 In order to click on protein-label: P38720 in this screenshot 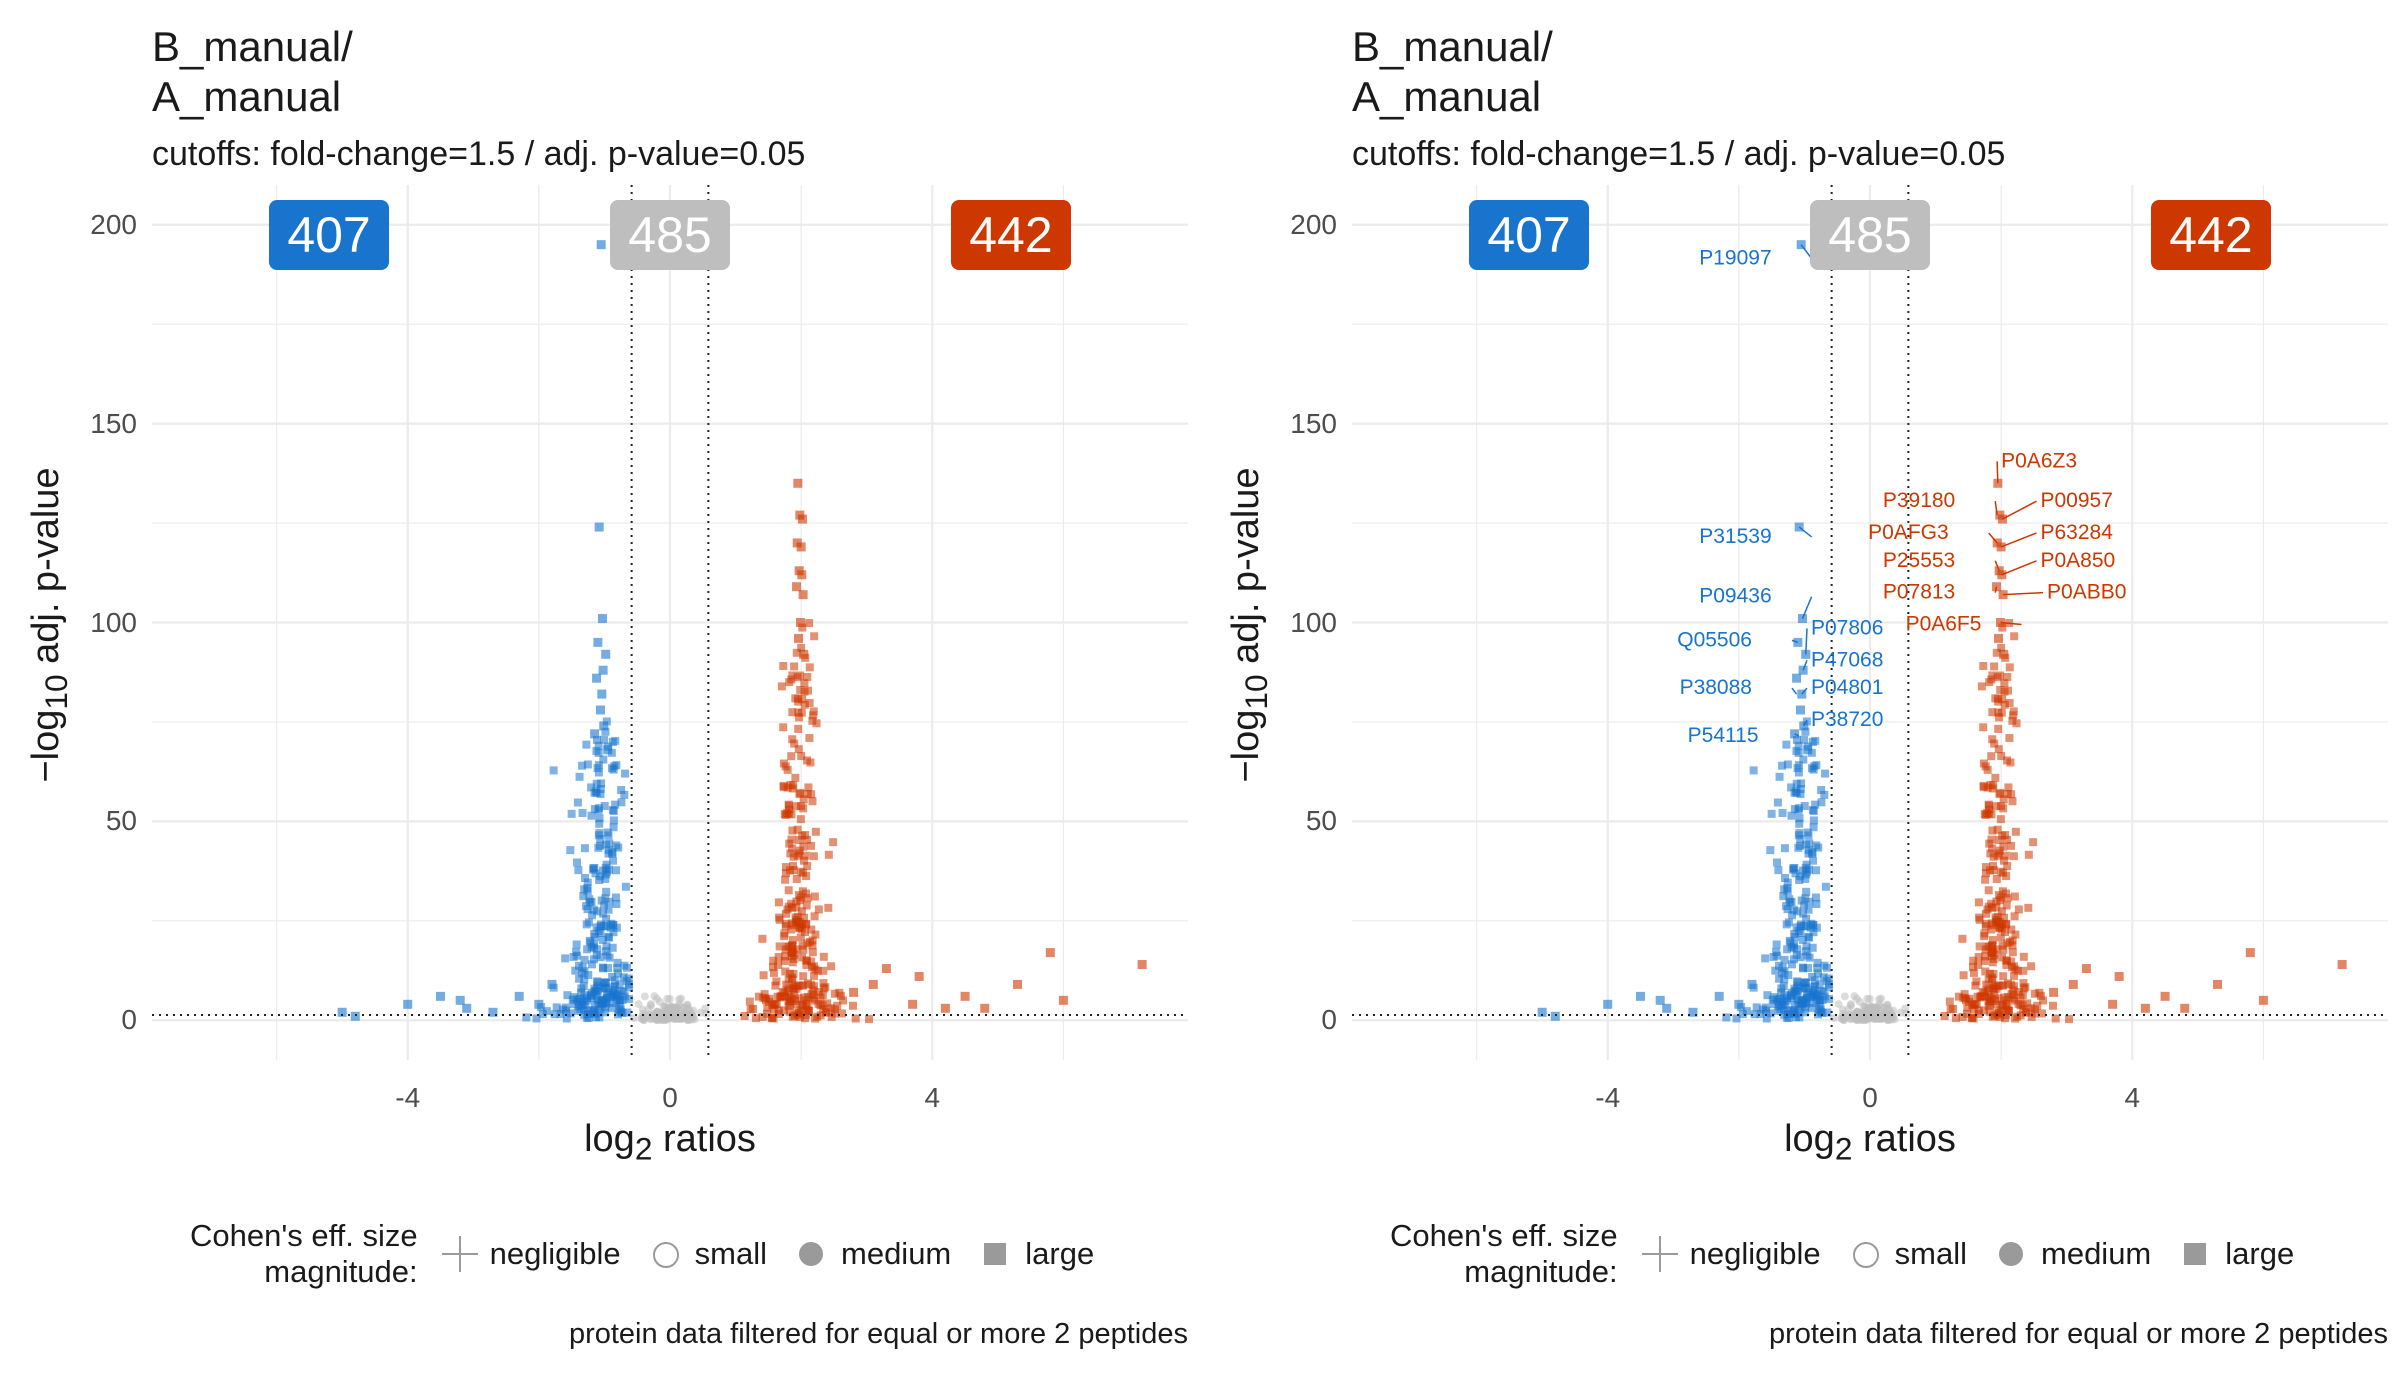, I will do `click(1847, 719)`.